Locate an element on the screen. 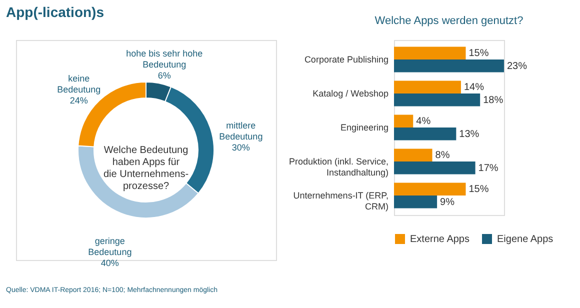 Image resolution: width=580 pixels, height=308 pixels. y-tick-label: Katalog / Webshop is located at coordinates (350, 93).